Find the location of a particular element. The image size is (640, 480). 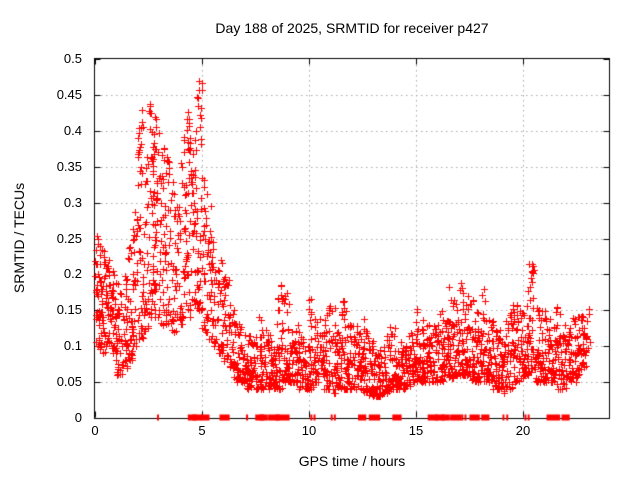

x-tick-label: 20 is located at coordinates (523, 430).